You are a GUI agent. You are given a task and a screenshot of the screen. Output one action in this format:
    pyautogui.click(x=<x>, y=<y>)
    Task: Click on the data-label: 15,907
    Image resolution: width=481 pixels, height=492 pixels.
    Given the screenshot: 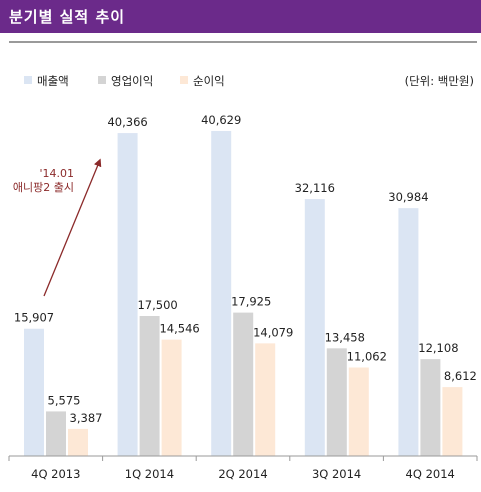 What is the action you would take?
    pyautogui.click(x=34, y=318)
    